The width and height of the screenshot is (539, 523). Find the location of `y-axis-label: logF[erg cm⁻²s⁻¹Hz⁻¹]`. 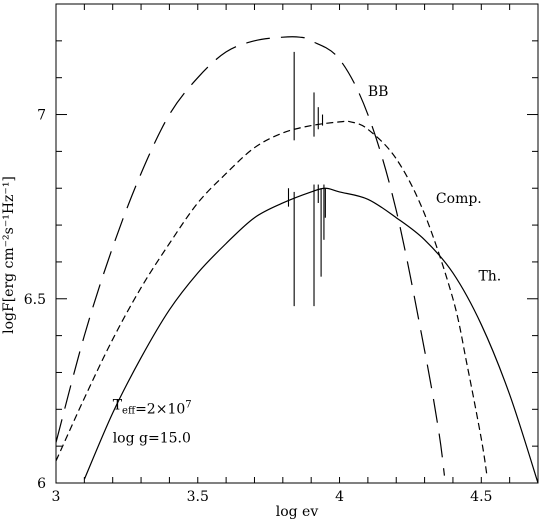

y-axis-label: logF[erg cm⁻²s⁻¹Hz⁻¹] is located at coordinates (9, 255).